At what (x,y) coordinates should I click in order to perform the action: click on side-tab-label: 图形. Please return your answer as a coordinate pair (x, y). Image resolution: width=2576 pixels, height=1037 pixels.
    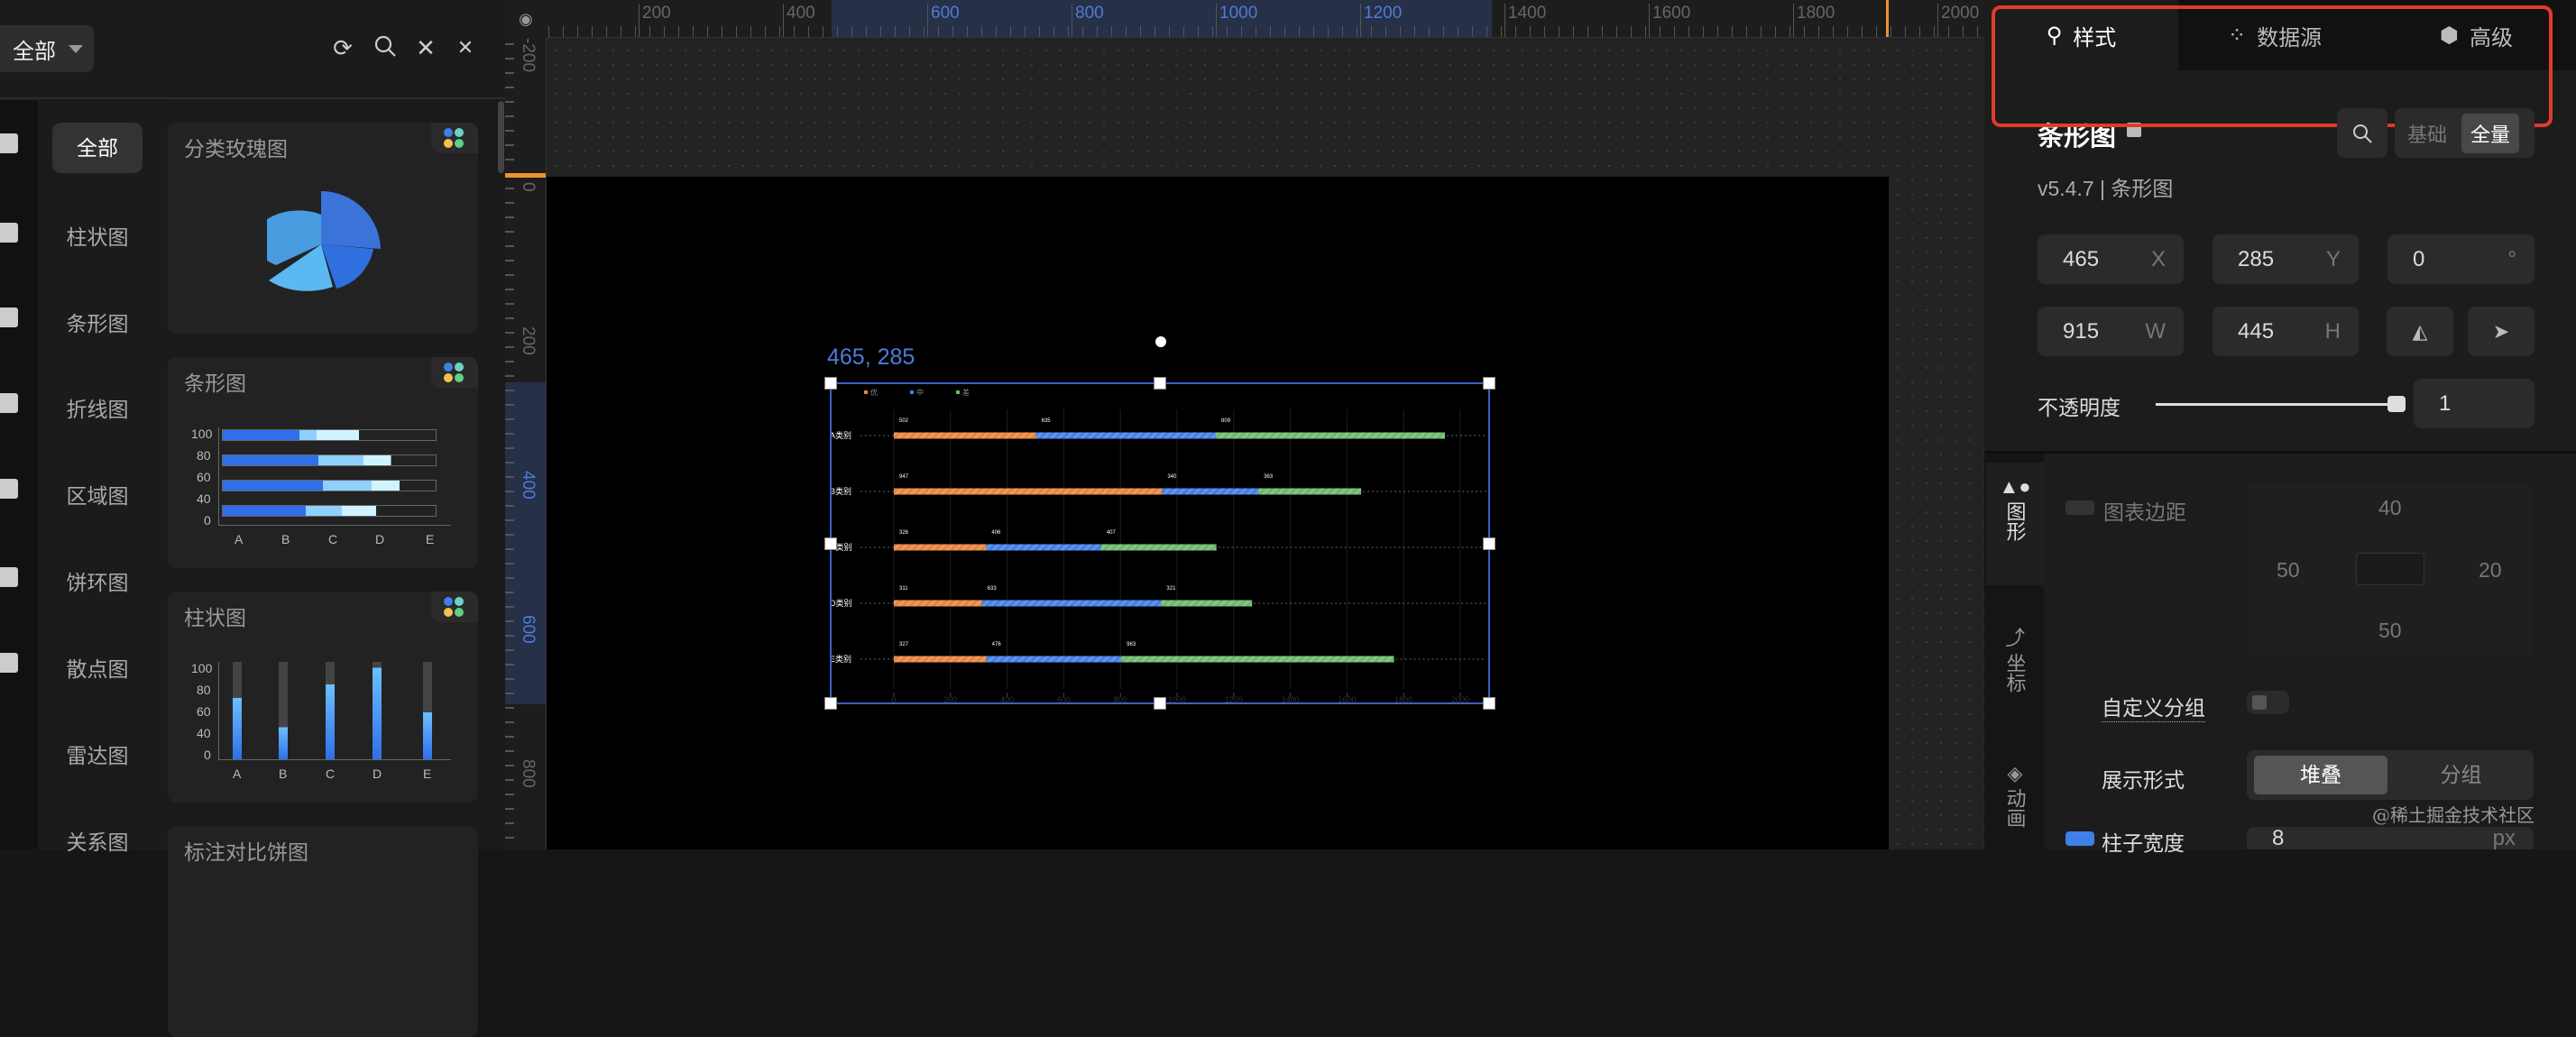
    Looking at the image, I should click on (2015, 521).